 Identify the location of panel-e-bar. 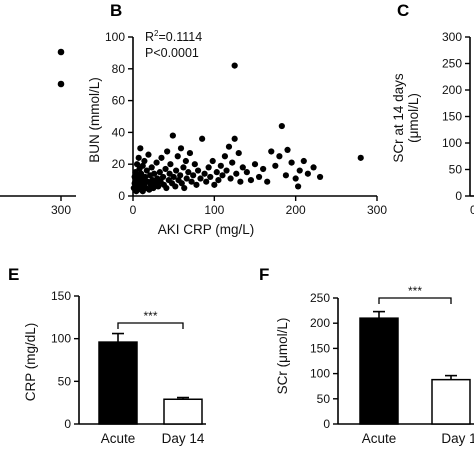
(183, 411).